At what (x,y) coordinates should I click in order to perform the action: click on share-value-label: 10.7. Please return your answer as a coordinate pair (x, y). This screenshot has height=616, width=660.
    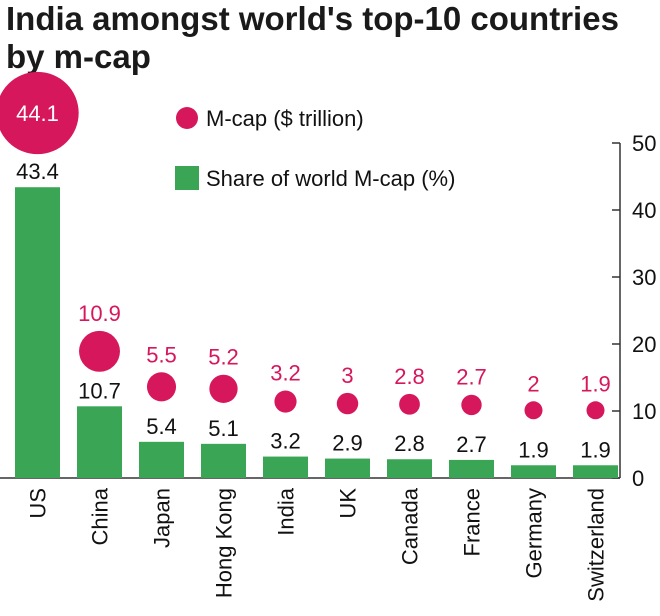
    Looking at the image, I should click on (99, 390).